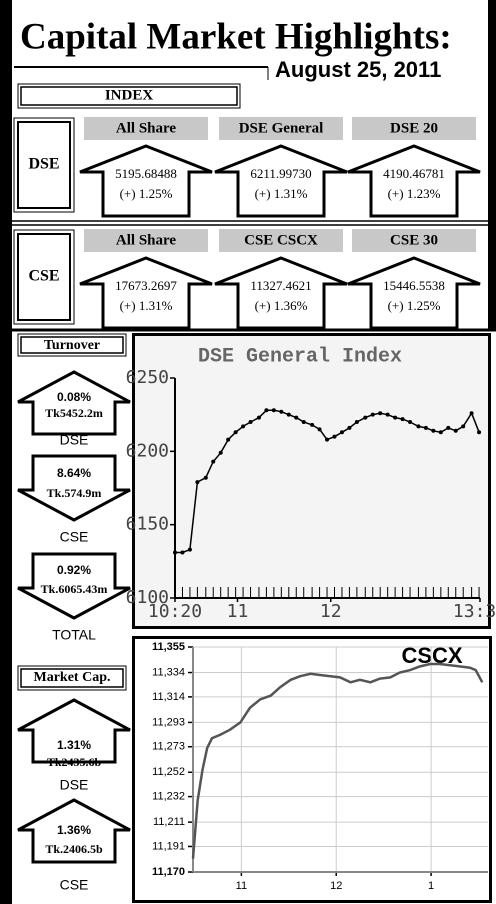 The image size is (496, 904). Describe the element at coordinates (281, 240) in the screenshot. I see `index-name: CSE CSCX` at that location.